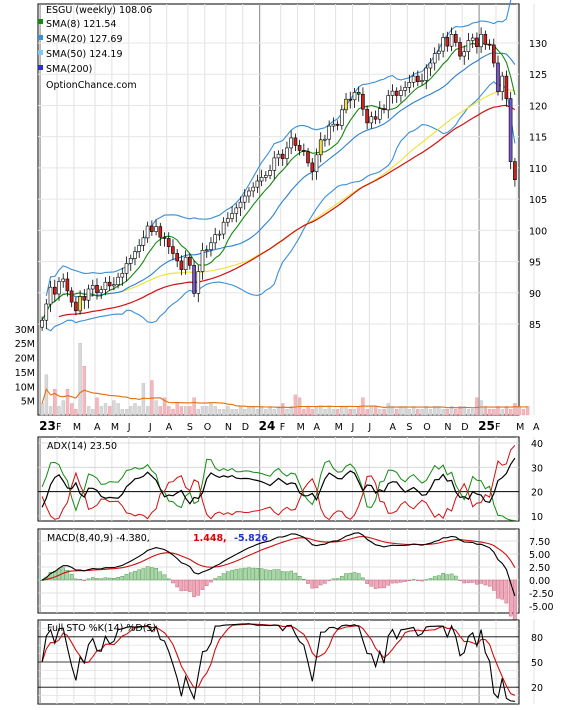 This screenshot has height=710, width=566. I want to click on sma50-swatch, so click(40, 52).